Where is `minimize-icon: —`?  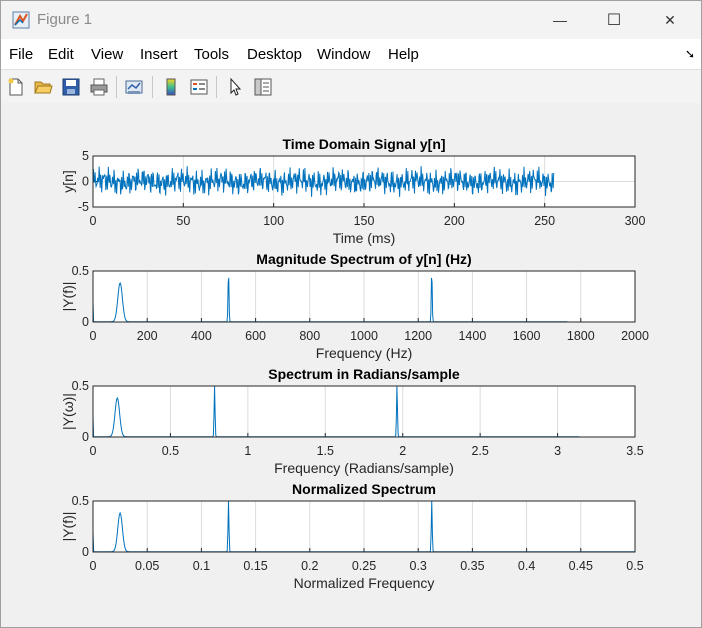 minimize-icon: — is located at coordinates (560, 20).